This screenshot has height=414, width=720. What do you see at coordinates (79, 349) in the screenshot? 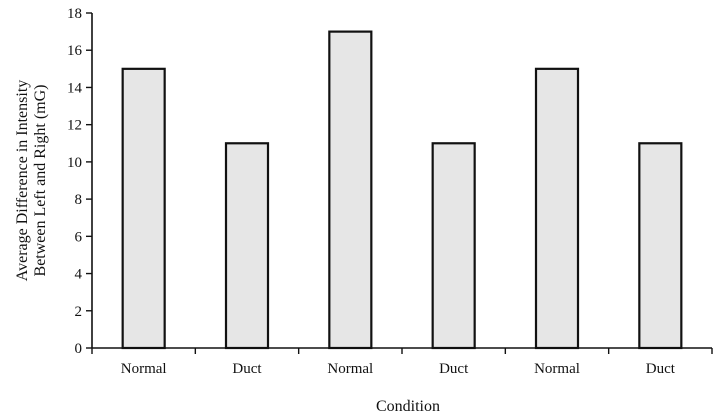
I see `y-tick-label: 0` at bounding box center [79, 349].